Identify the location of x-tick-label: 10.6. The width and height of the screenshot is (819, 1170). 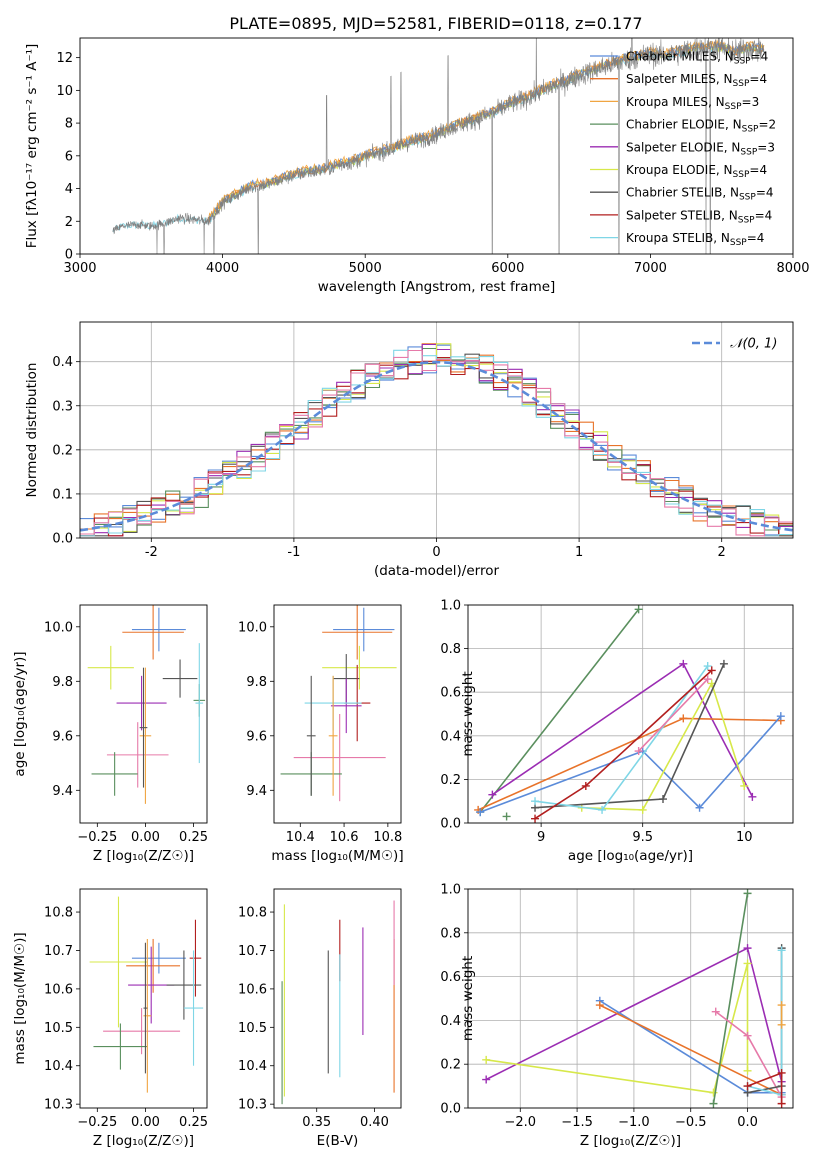
(344, 837).